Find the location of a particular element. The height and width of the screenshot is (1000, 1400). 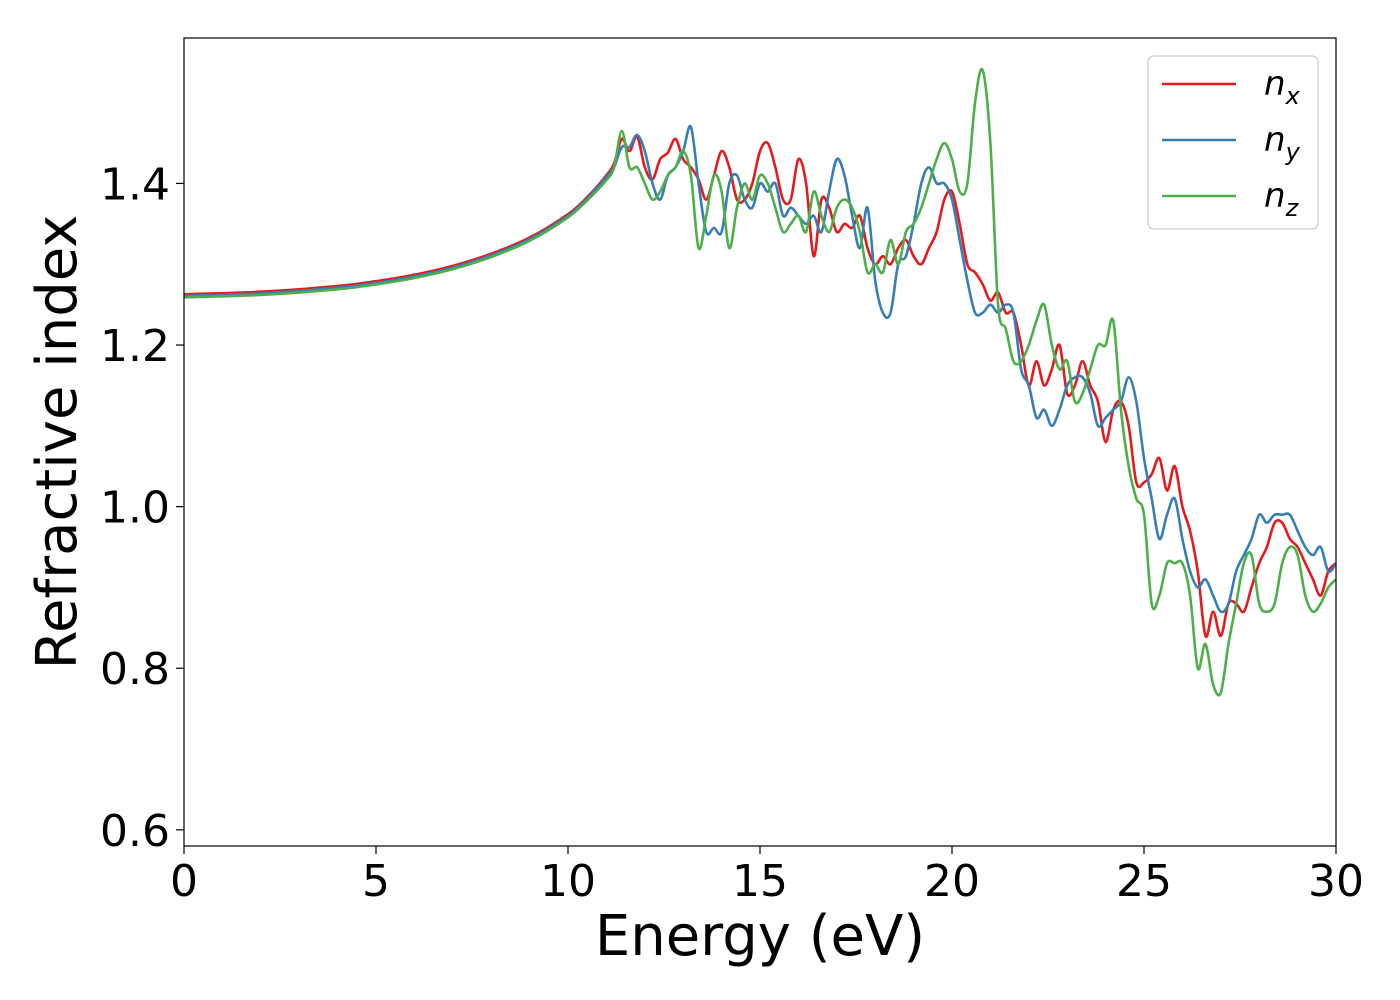

legend-box is located at coordinates (1233, 142).